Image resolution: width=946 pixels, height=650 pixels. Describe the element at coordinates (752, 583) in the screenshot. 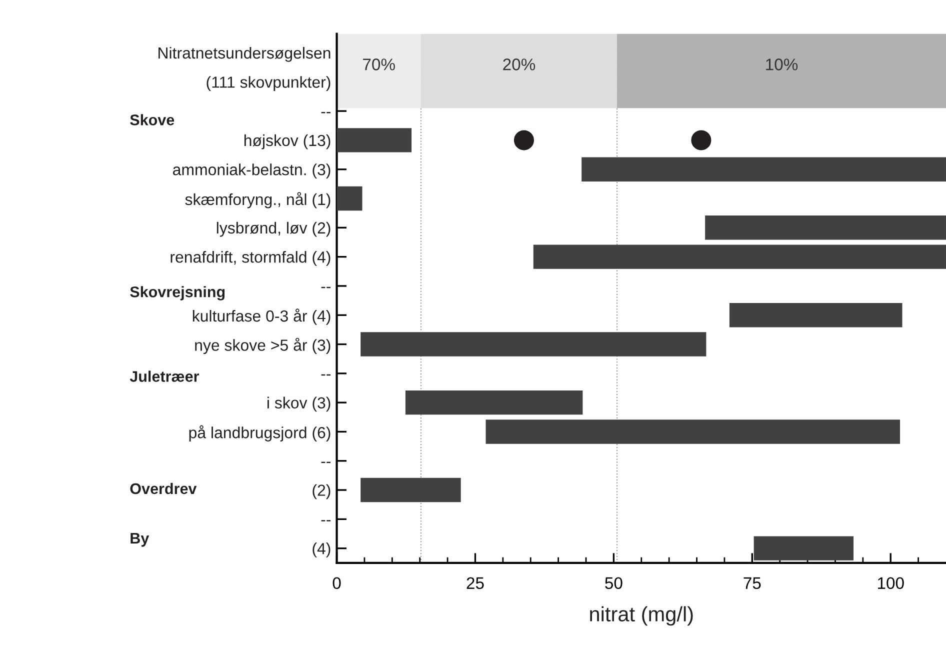

I see `x-tick-label: 75` at that location.